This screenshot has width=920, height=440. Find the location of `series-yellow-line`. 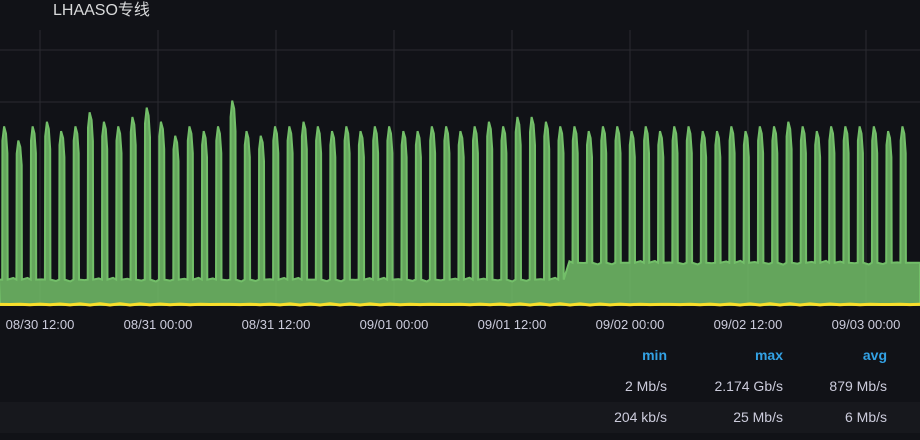

series-yellow-line is located at coordinates (460, 304).